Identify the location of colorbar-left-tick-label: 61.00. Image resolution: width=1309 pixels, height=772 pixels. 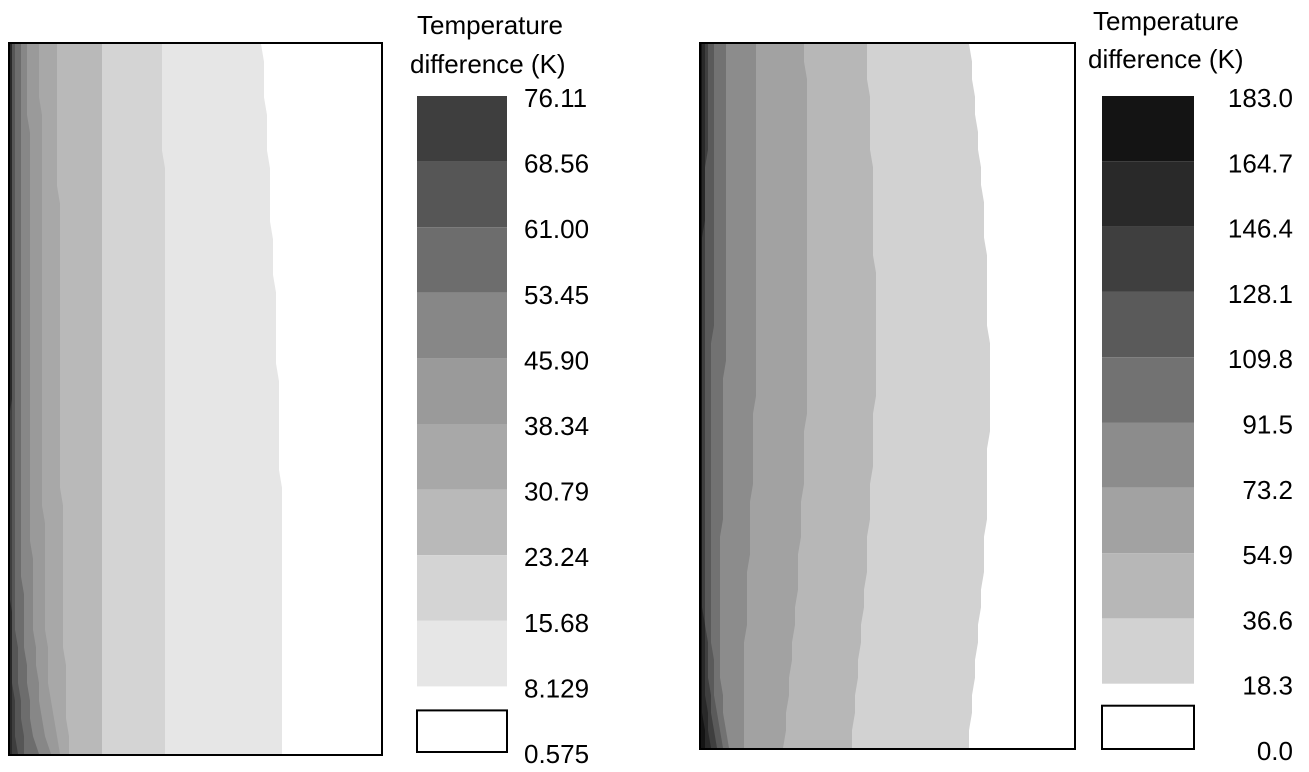
(556, 229).